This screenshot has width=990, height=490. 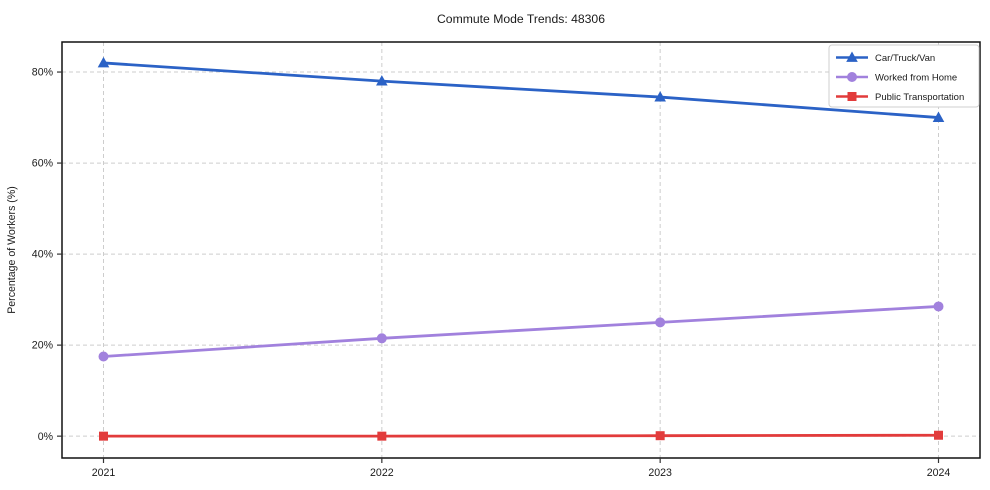 I want to click on x-tick-label: 2024, so click(x=939, y=473).